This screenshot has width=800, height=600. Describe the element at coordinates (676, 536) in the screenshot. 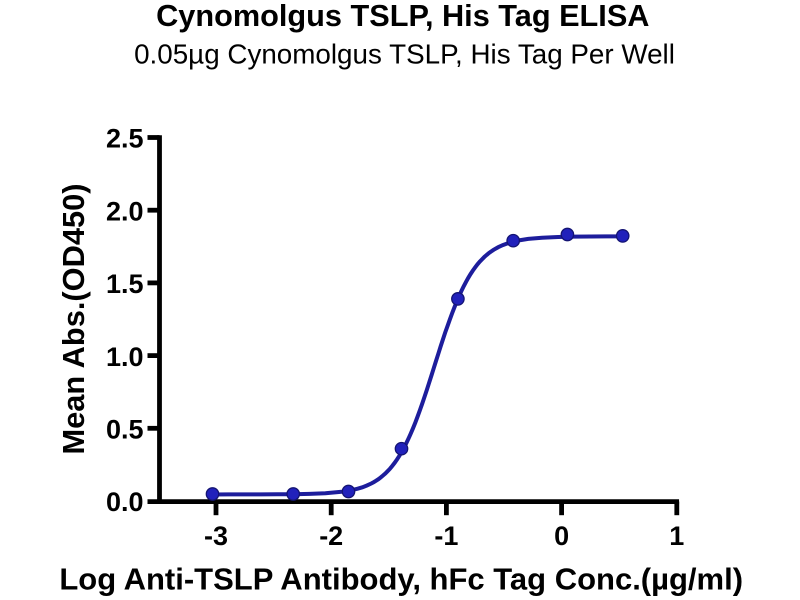

I see `svg-text: 1` at that location.